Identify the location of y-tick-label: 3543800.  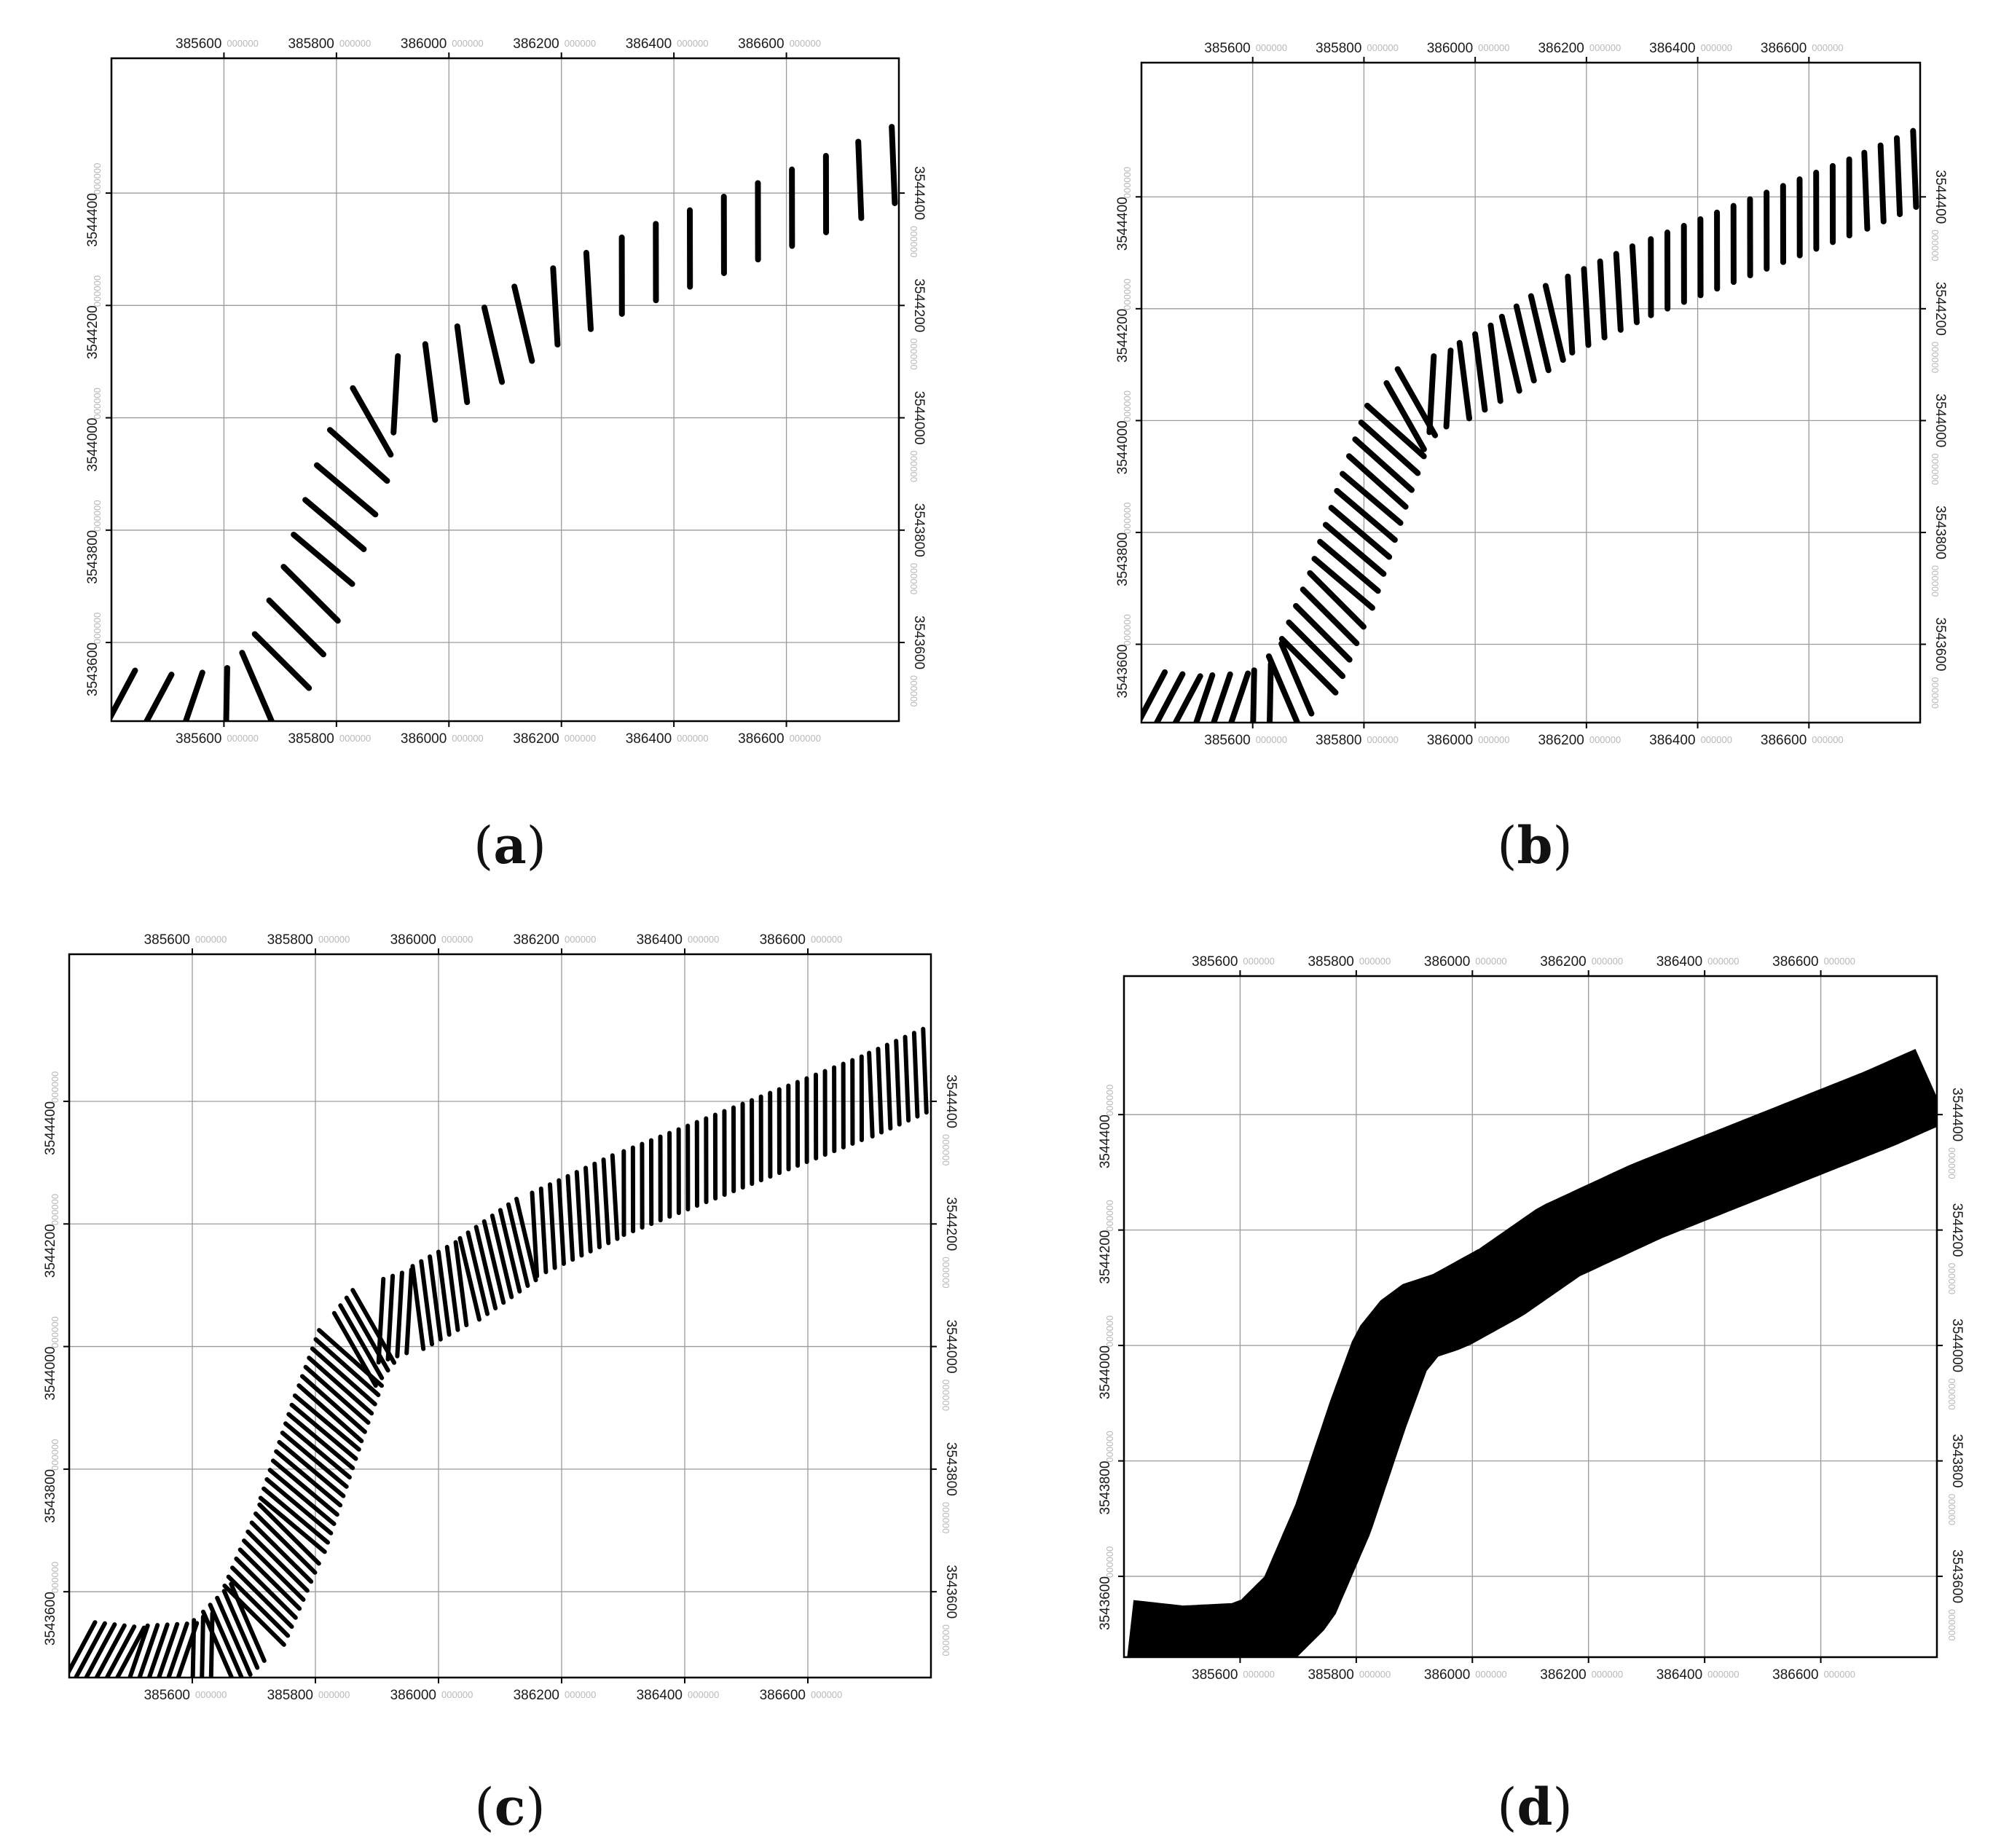
(1957, 1461).